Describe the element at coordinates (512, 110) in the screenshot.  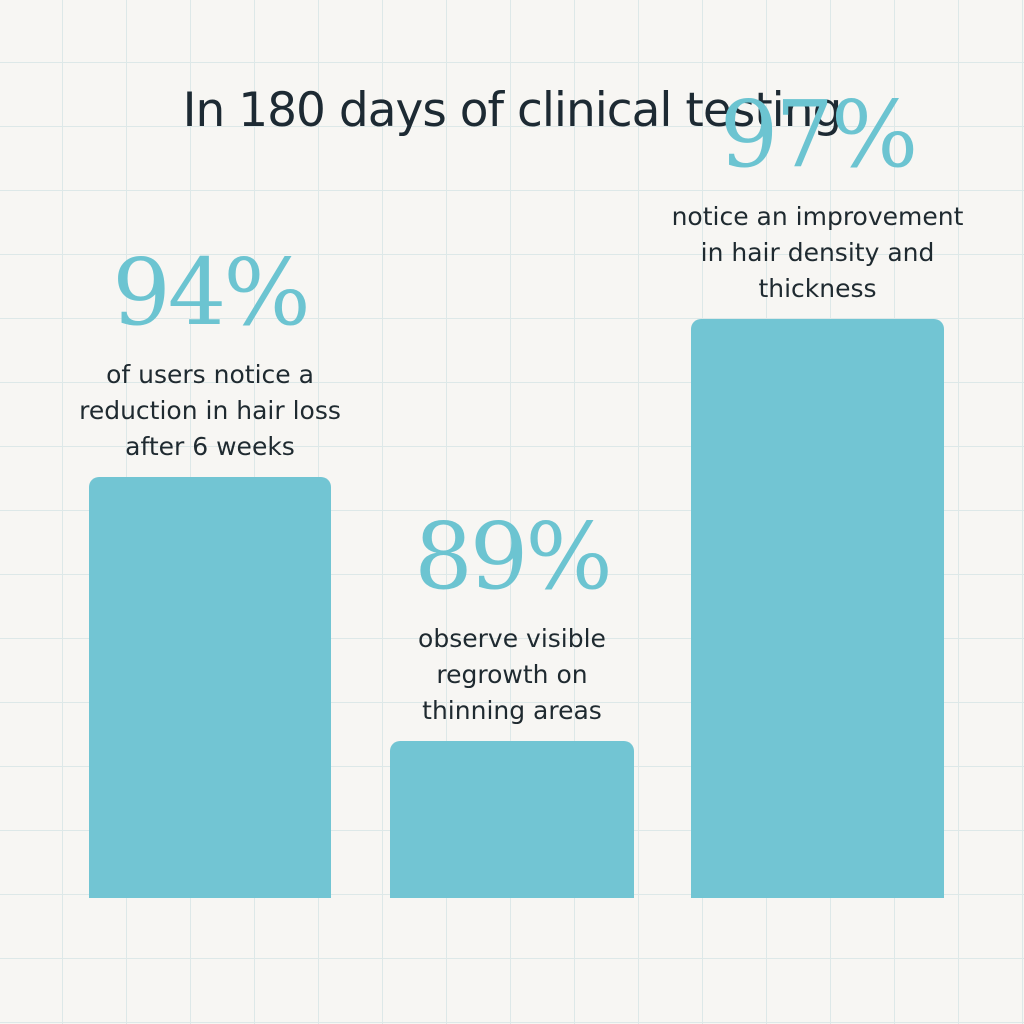
I see `chart-title: In 180 days of clinical testing` at that location.